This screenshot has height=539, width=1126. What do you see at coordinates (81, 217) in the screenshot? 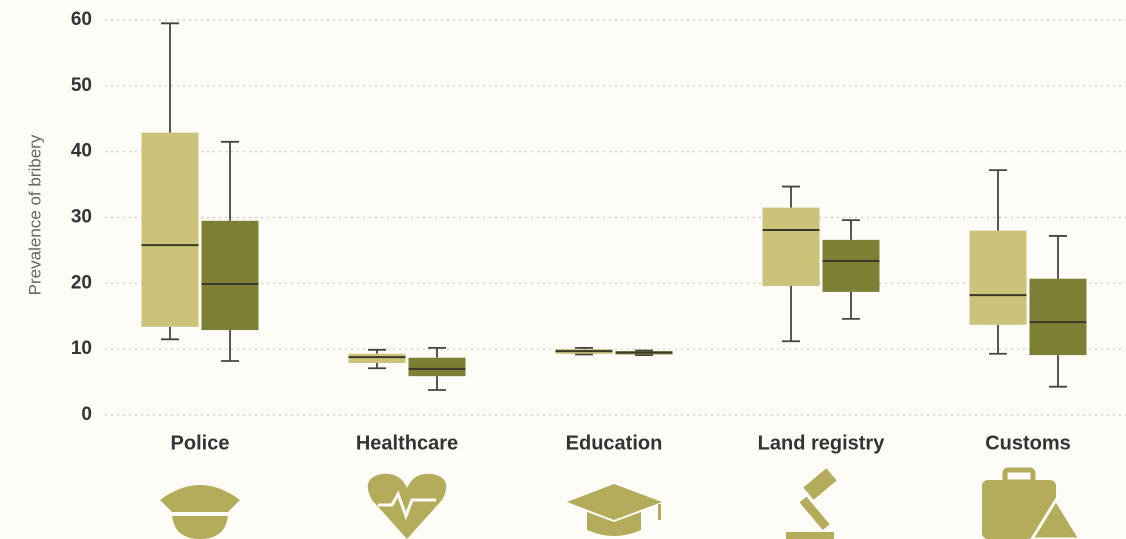
I see `y-tick-label: 30` at bounding box center [81, 217].